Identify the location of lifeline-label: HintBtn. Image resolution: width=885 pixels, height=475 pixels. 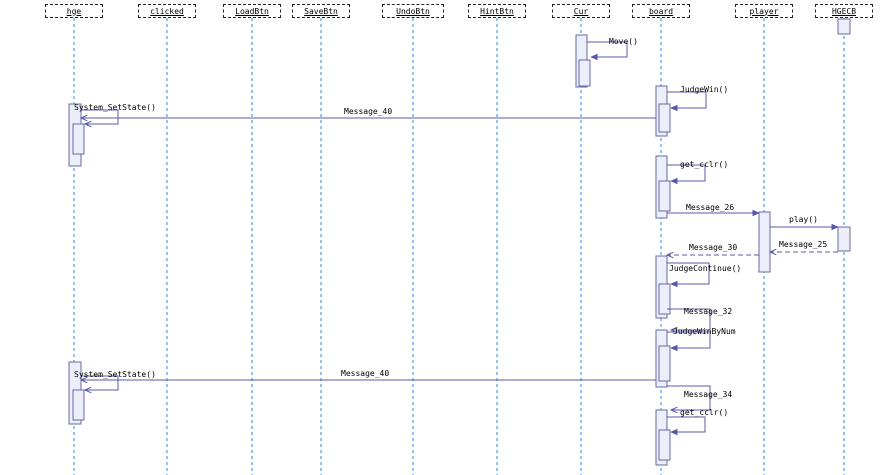
(497, 11).